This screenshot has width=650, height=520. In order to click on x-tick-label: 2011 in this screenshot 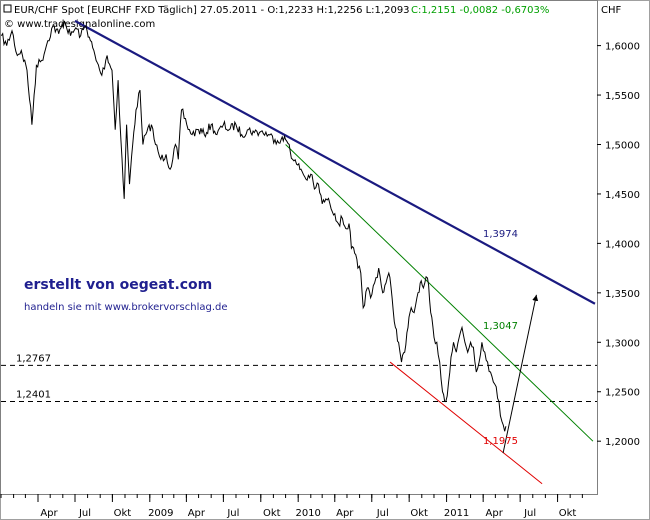, I will do `click(456, 513)`.